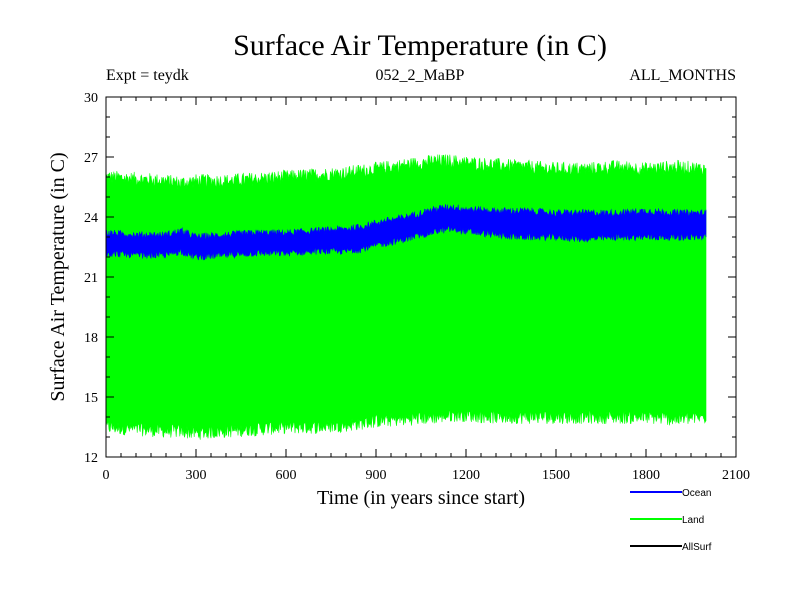  I want to click on x-tick-label: 0, so click(106, 475).